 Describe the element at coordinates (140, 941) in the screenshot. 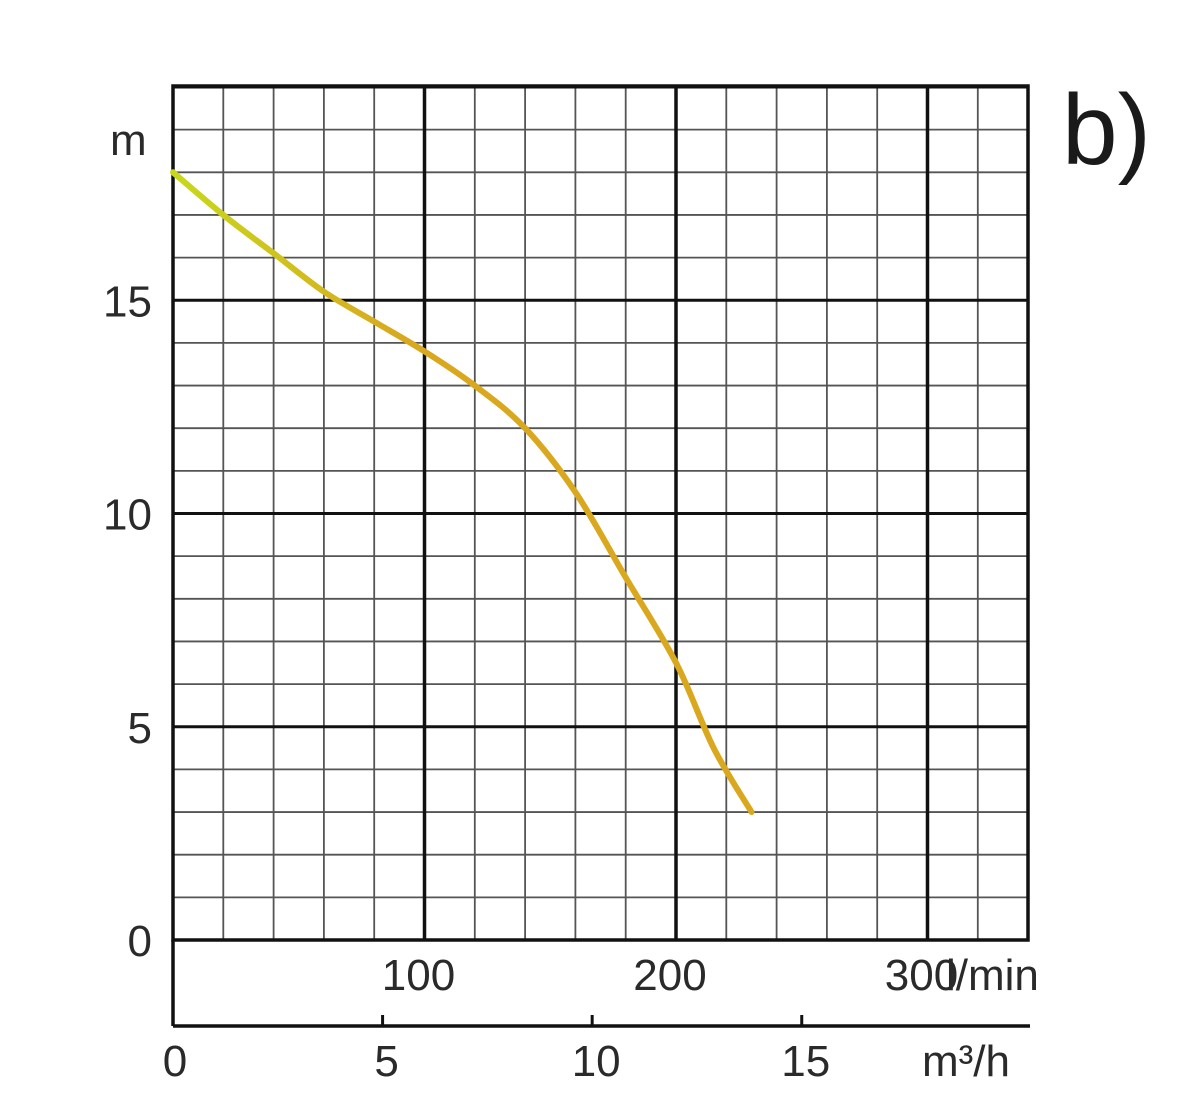

I see `y-tick-label: 0` at that location.